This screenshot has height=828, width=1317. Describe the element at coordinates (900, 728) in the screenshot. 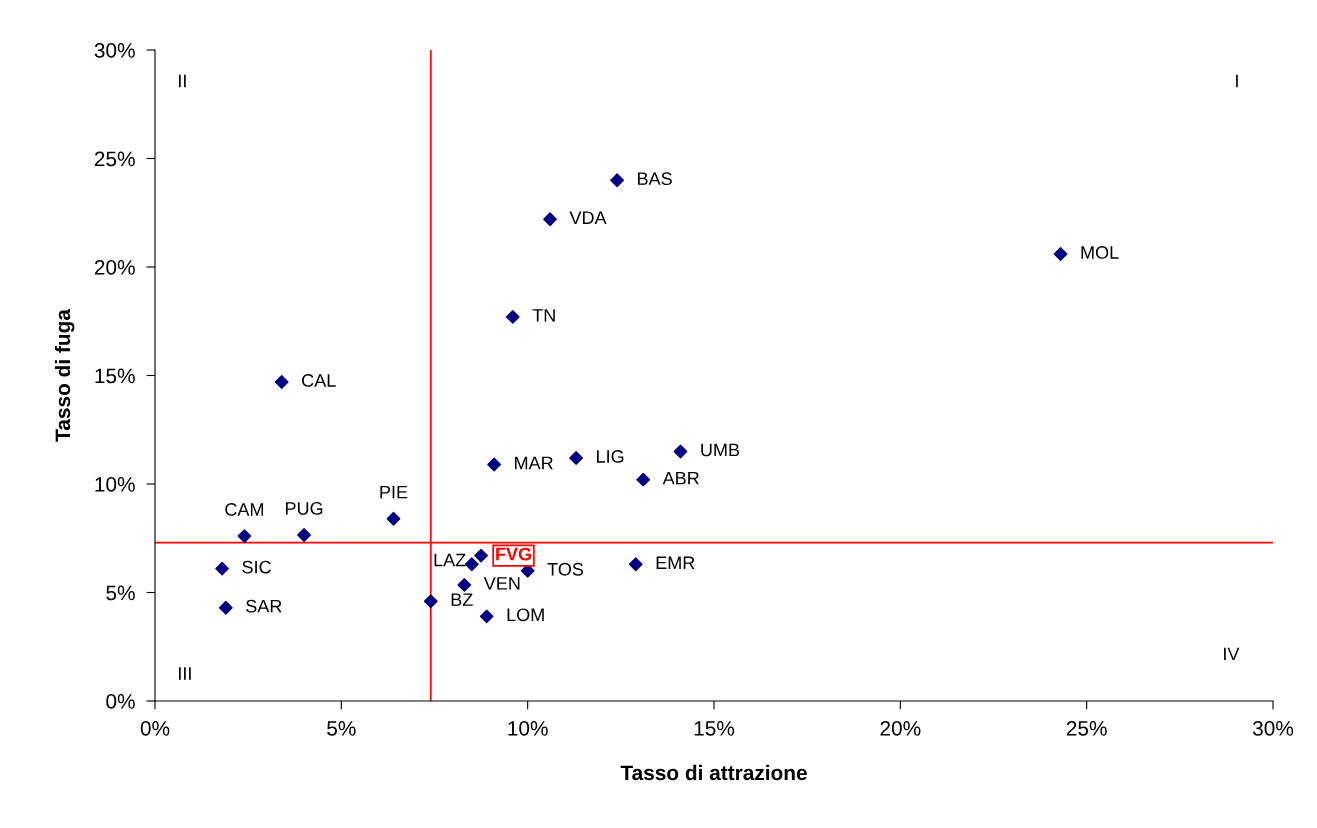

I see `x-tick-label: 20%` at that location.